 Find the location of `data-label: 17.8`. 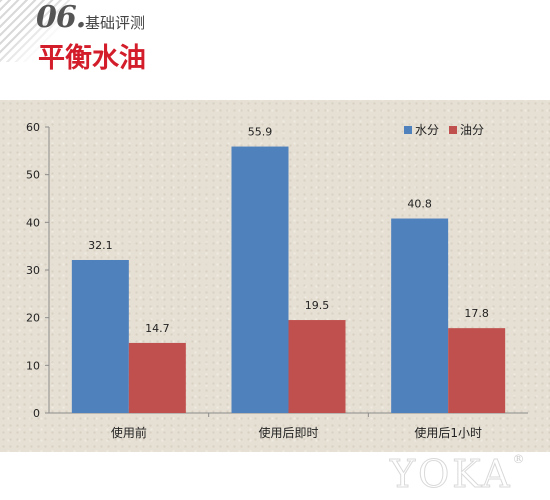

data-label: 17.8 is located at coordinates (476, 313).